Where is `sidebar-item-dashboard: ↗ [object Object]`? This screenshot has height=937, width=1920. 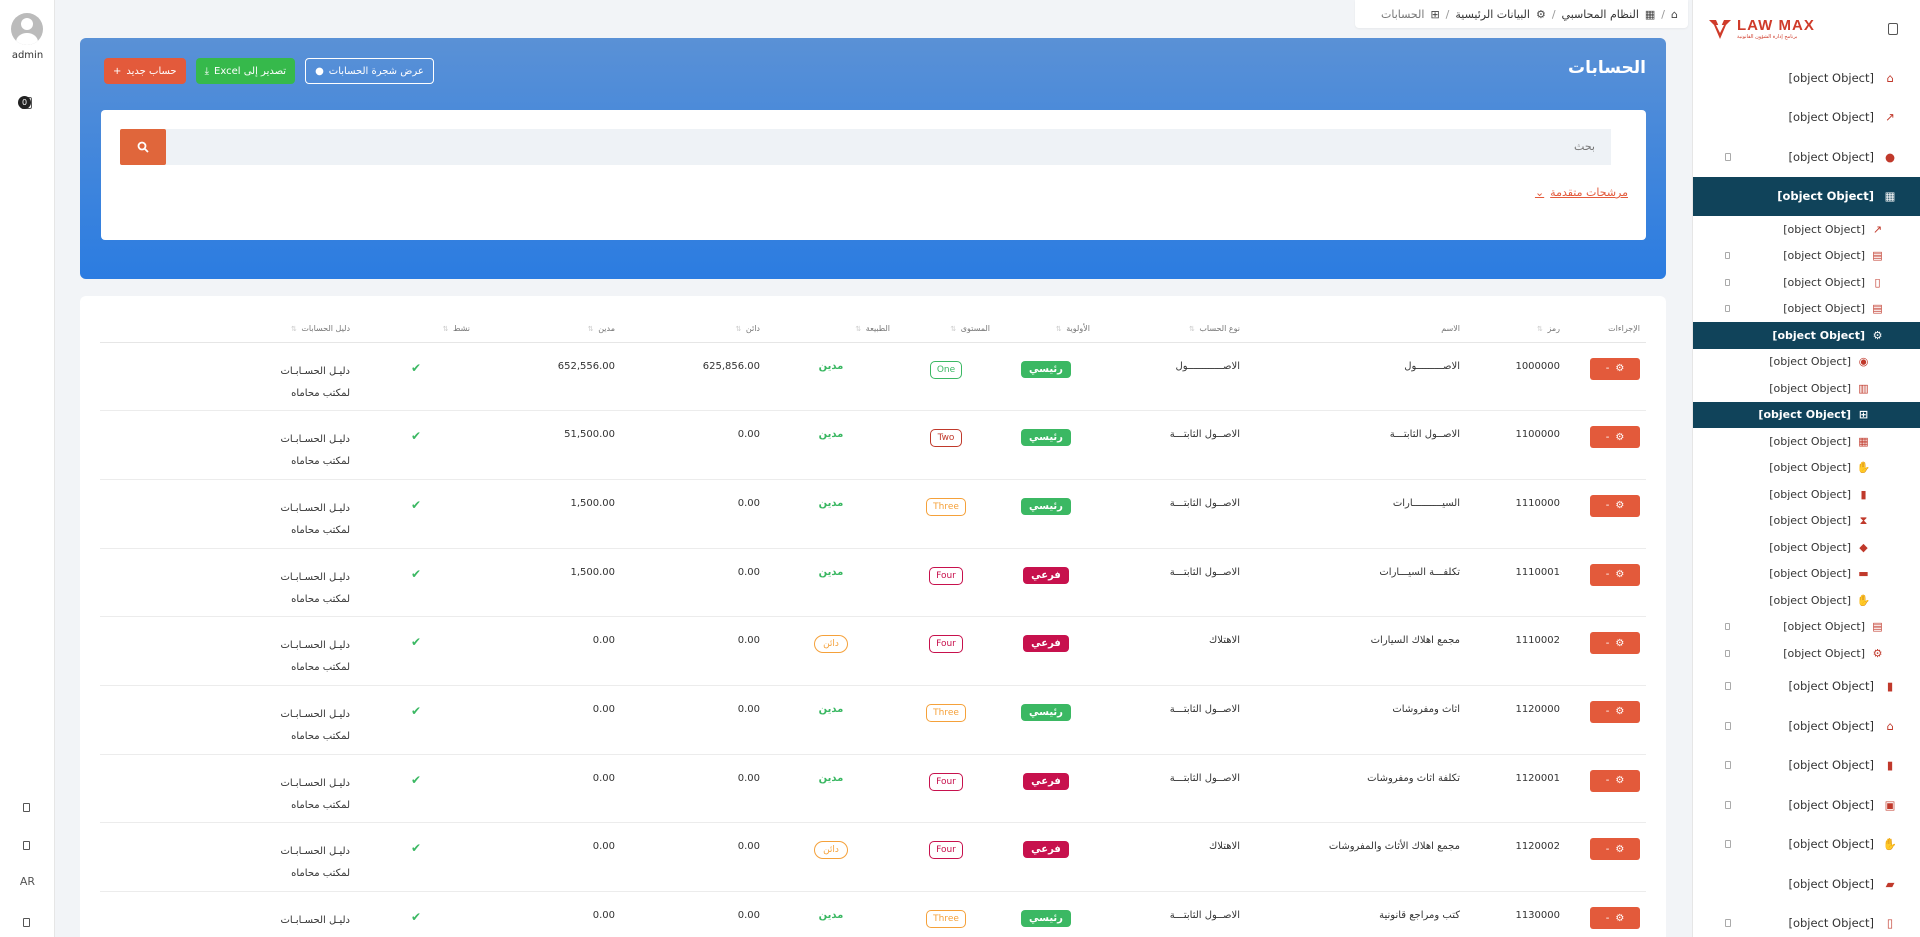
sidebar-item-dashboard: ↗ [object Object] is located at coordinates (1806, 118).